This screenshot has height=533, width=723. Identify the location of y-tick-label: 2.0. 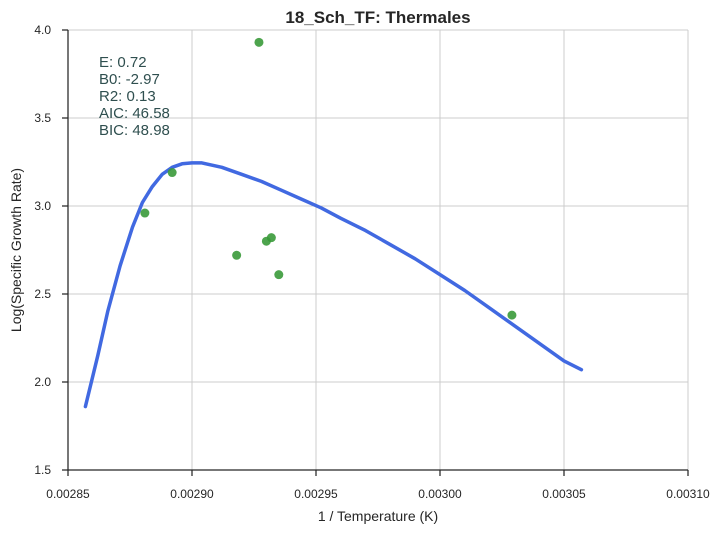
(42, 382).